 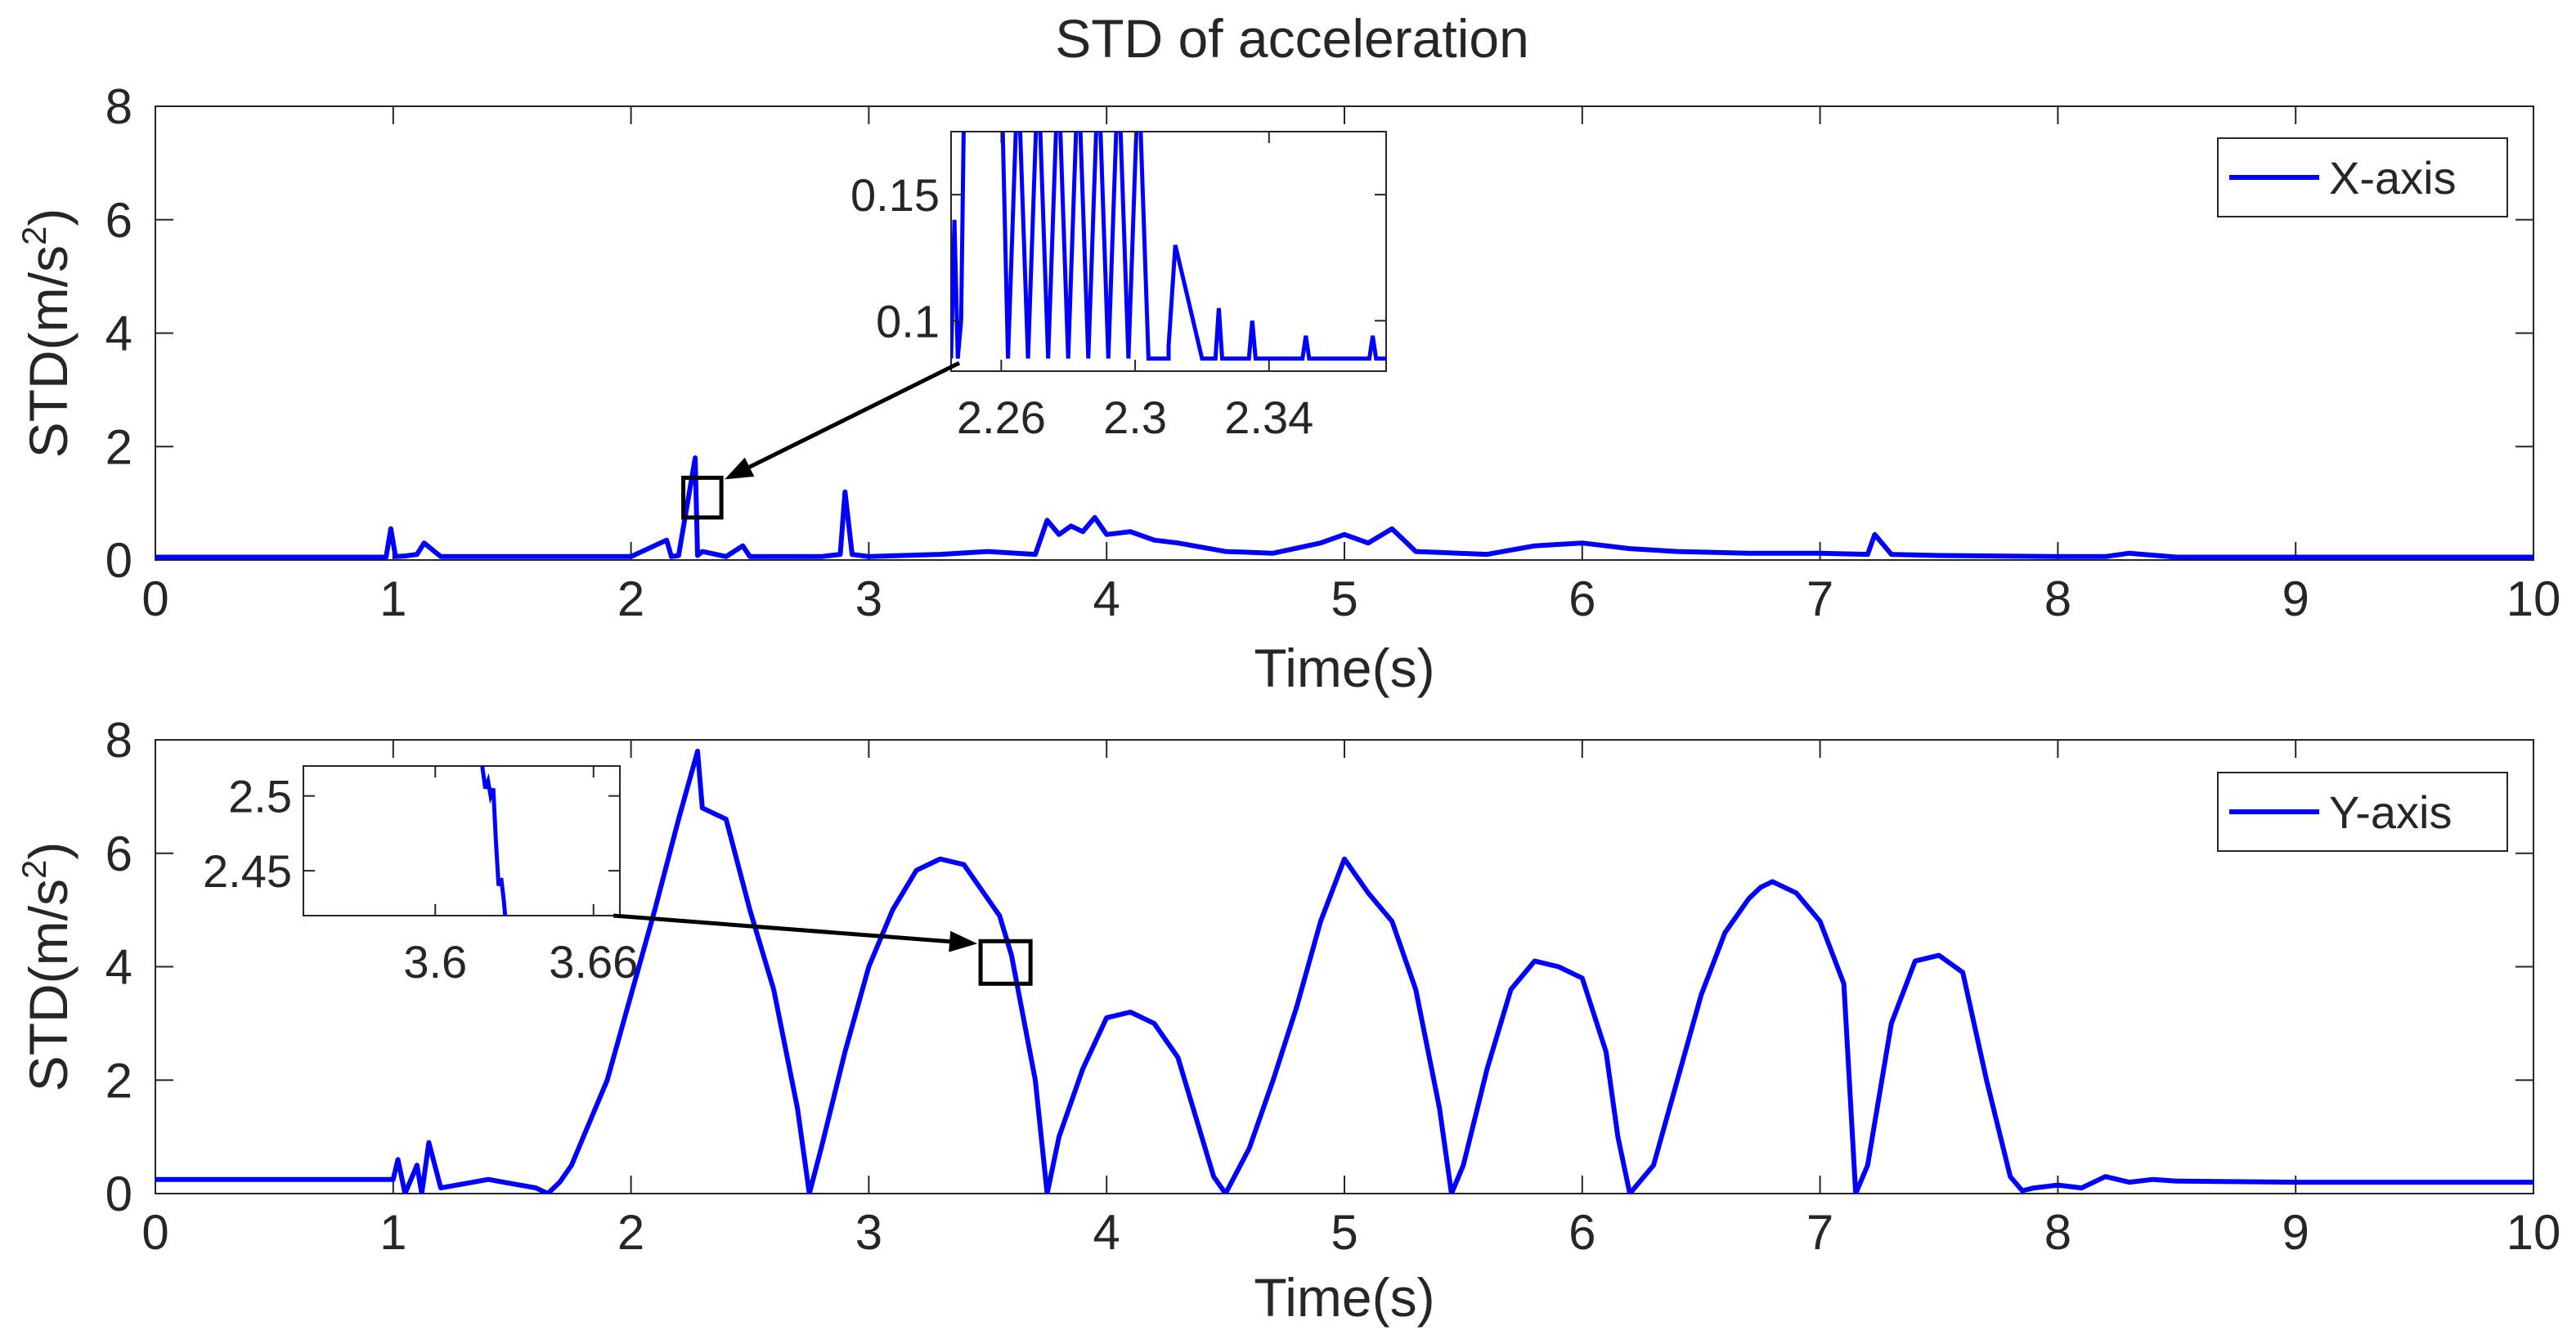 What do you see at coordinates (1344, 507) in the screenshot?
I see `series-line-x-axis` at bounding box center [1344, 507].